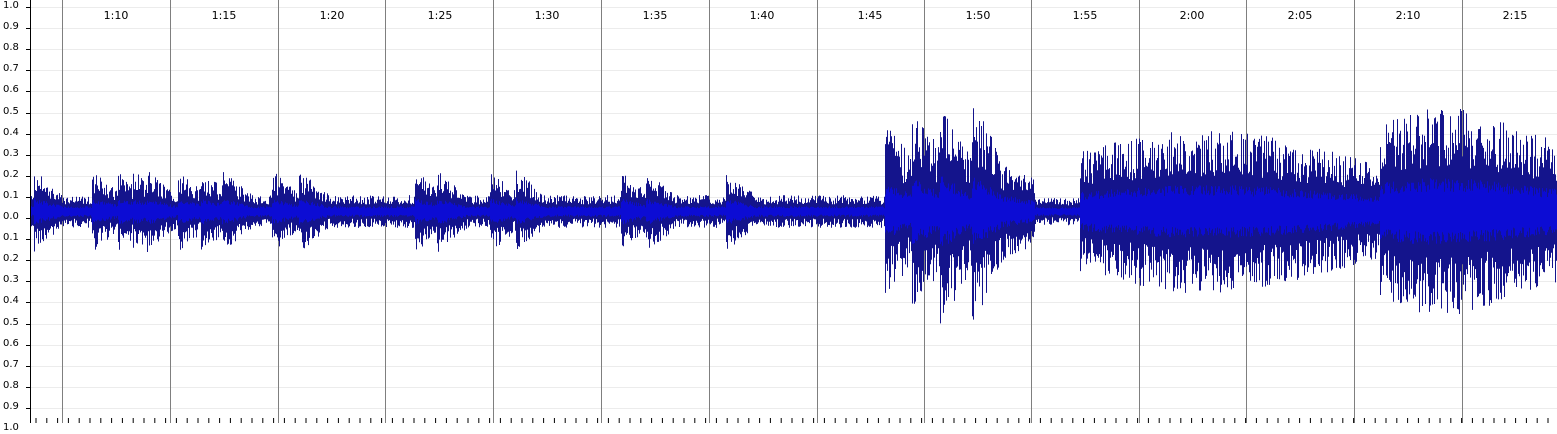 This screenshot has width=1557, height=434. Describe the element at coordinates (116, 15) in the screenshot. I see `time-label: 1:10` at that location.